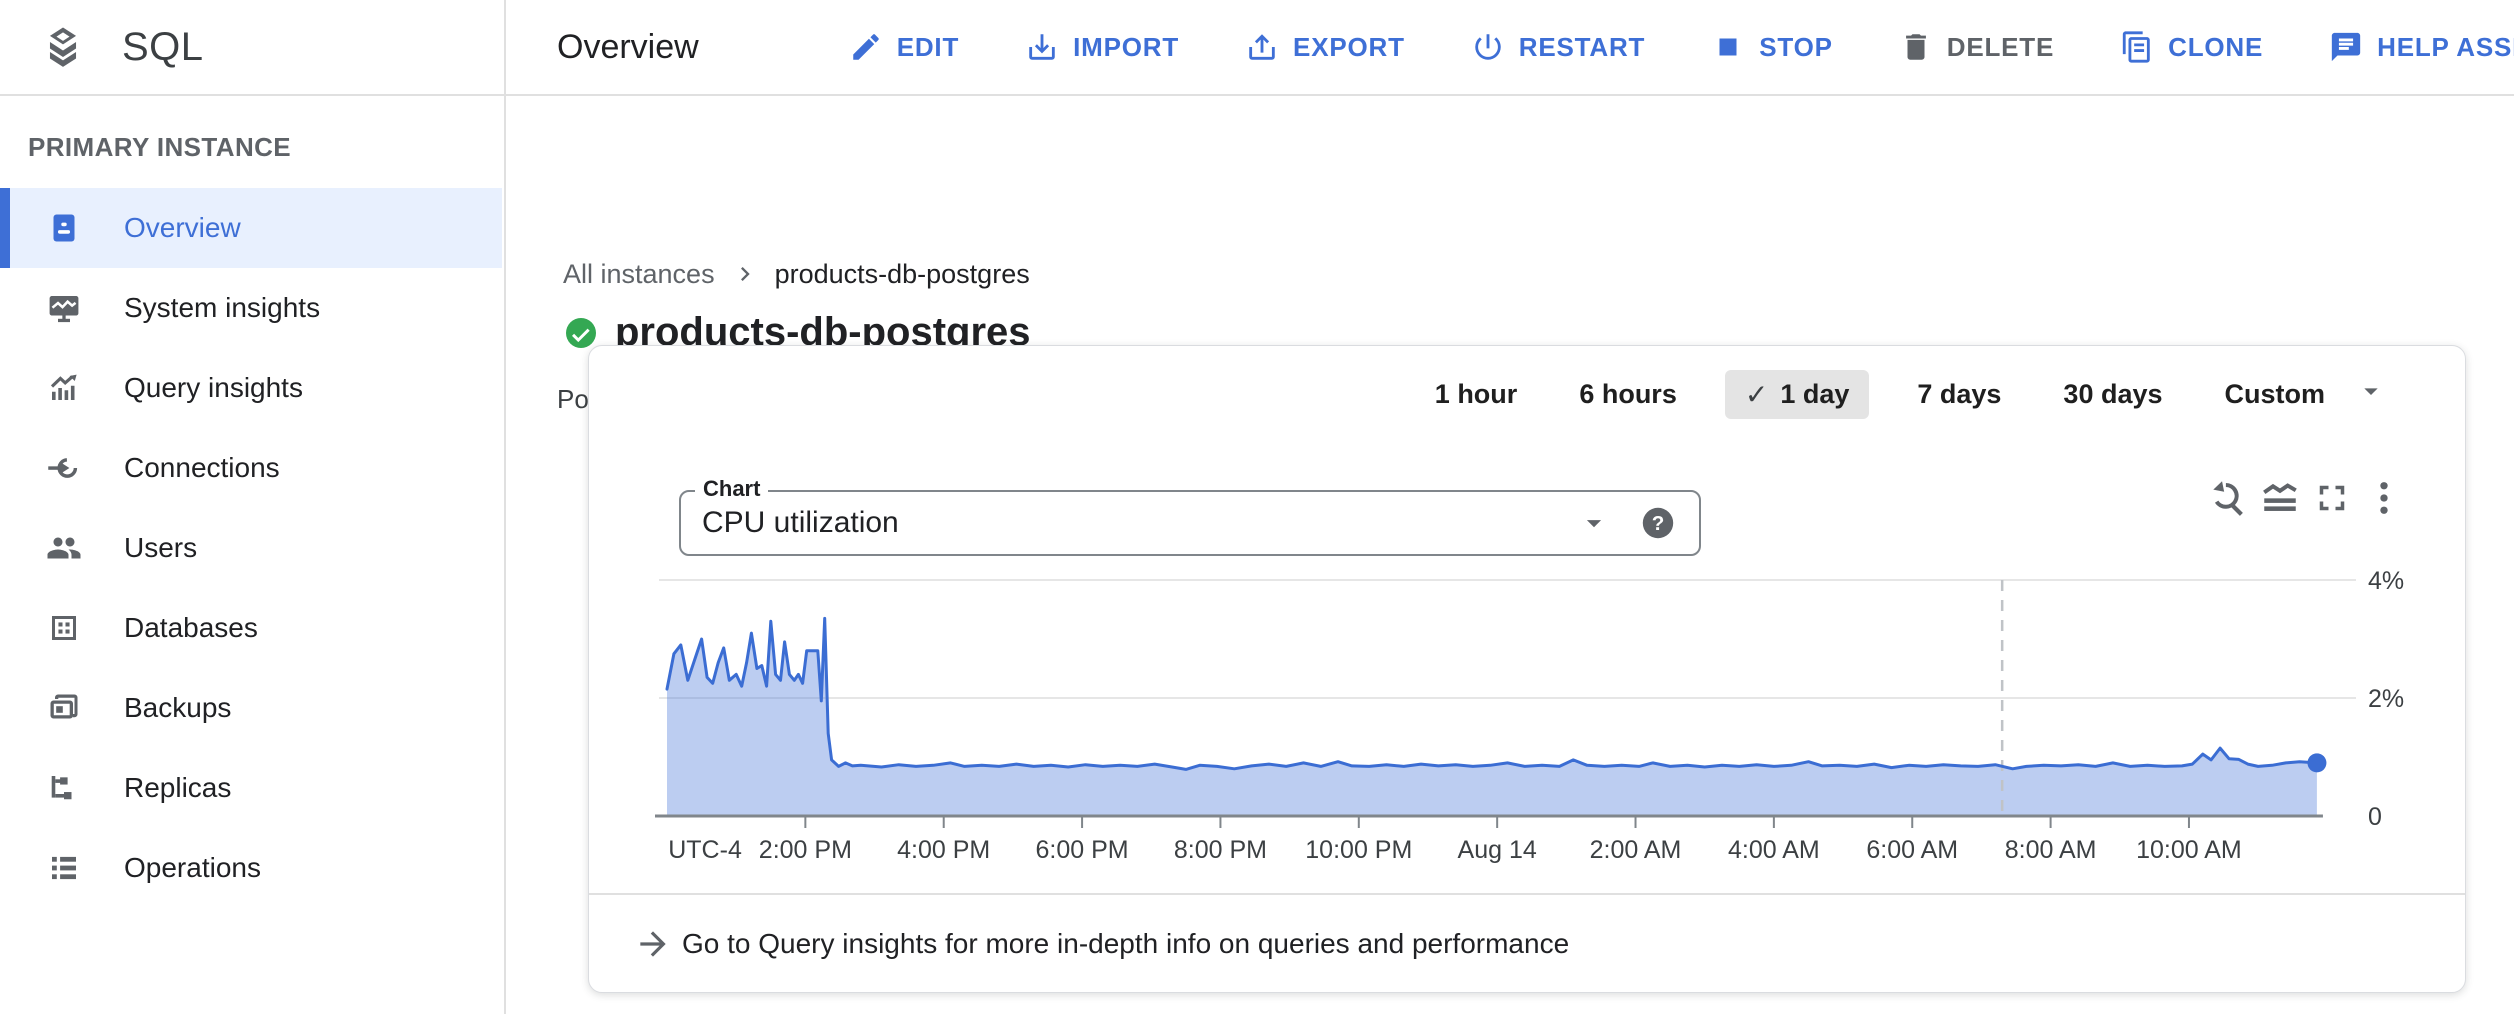 Image resolution: width=2514 pixels, height=1014 pixels. Describe the element at coordinates (928, 46) in the screenshot. I see `action-label: EDIT` at that location.